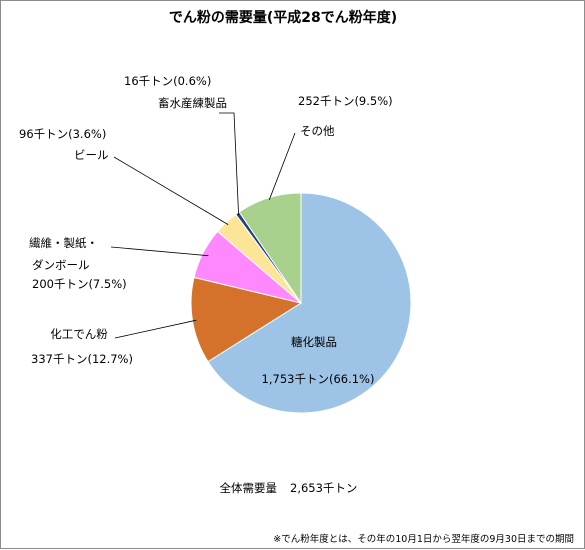 The width and height of the screenshot is (585, 550). I want to click on total-demand-value: 2,653千トン, so click(323, 488).